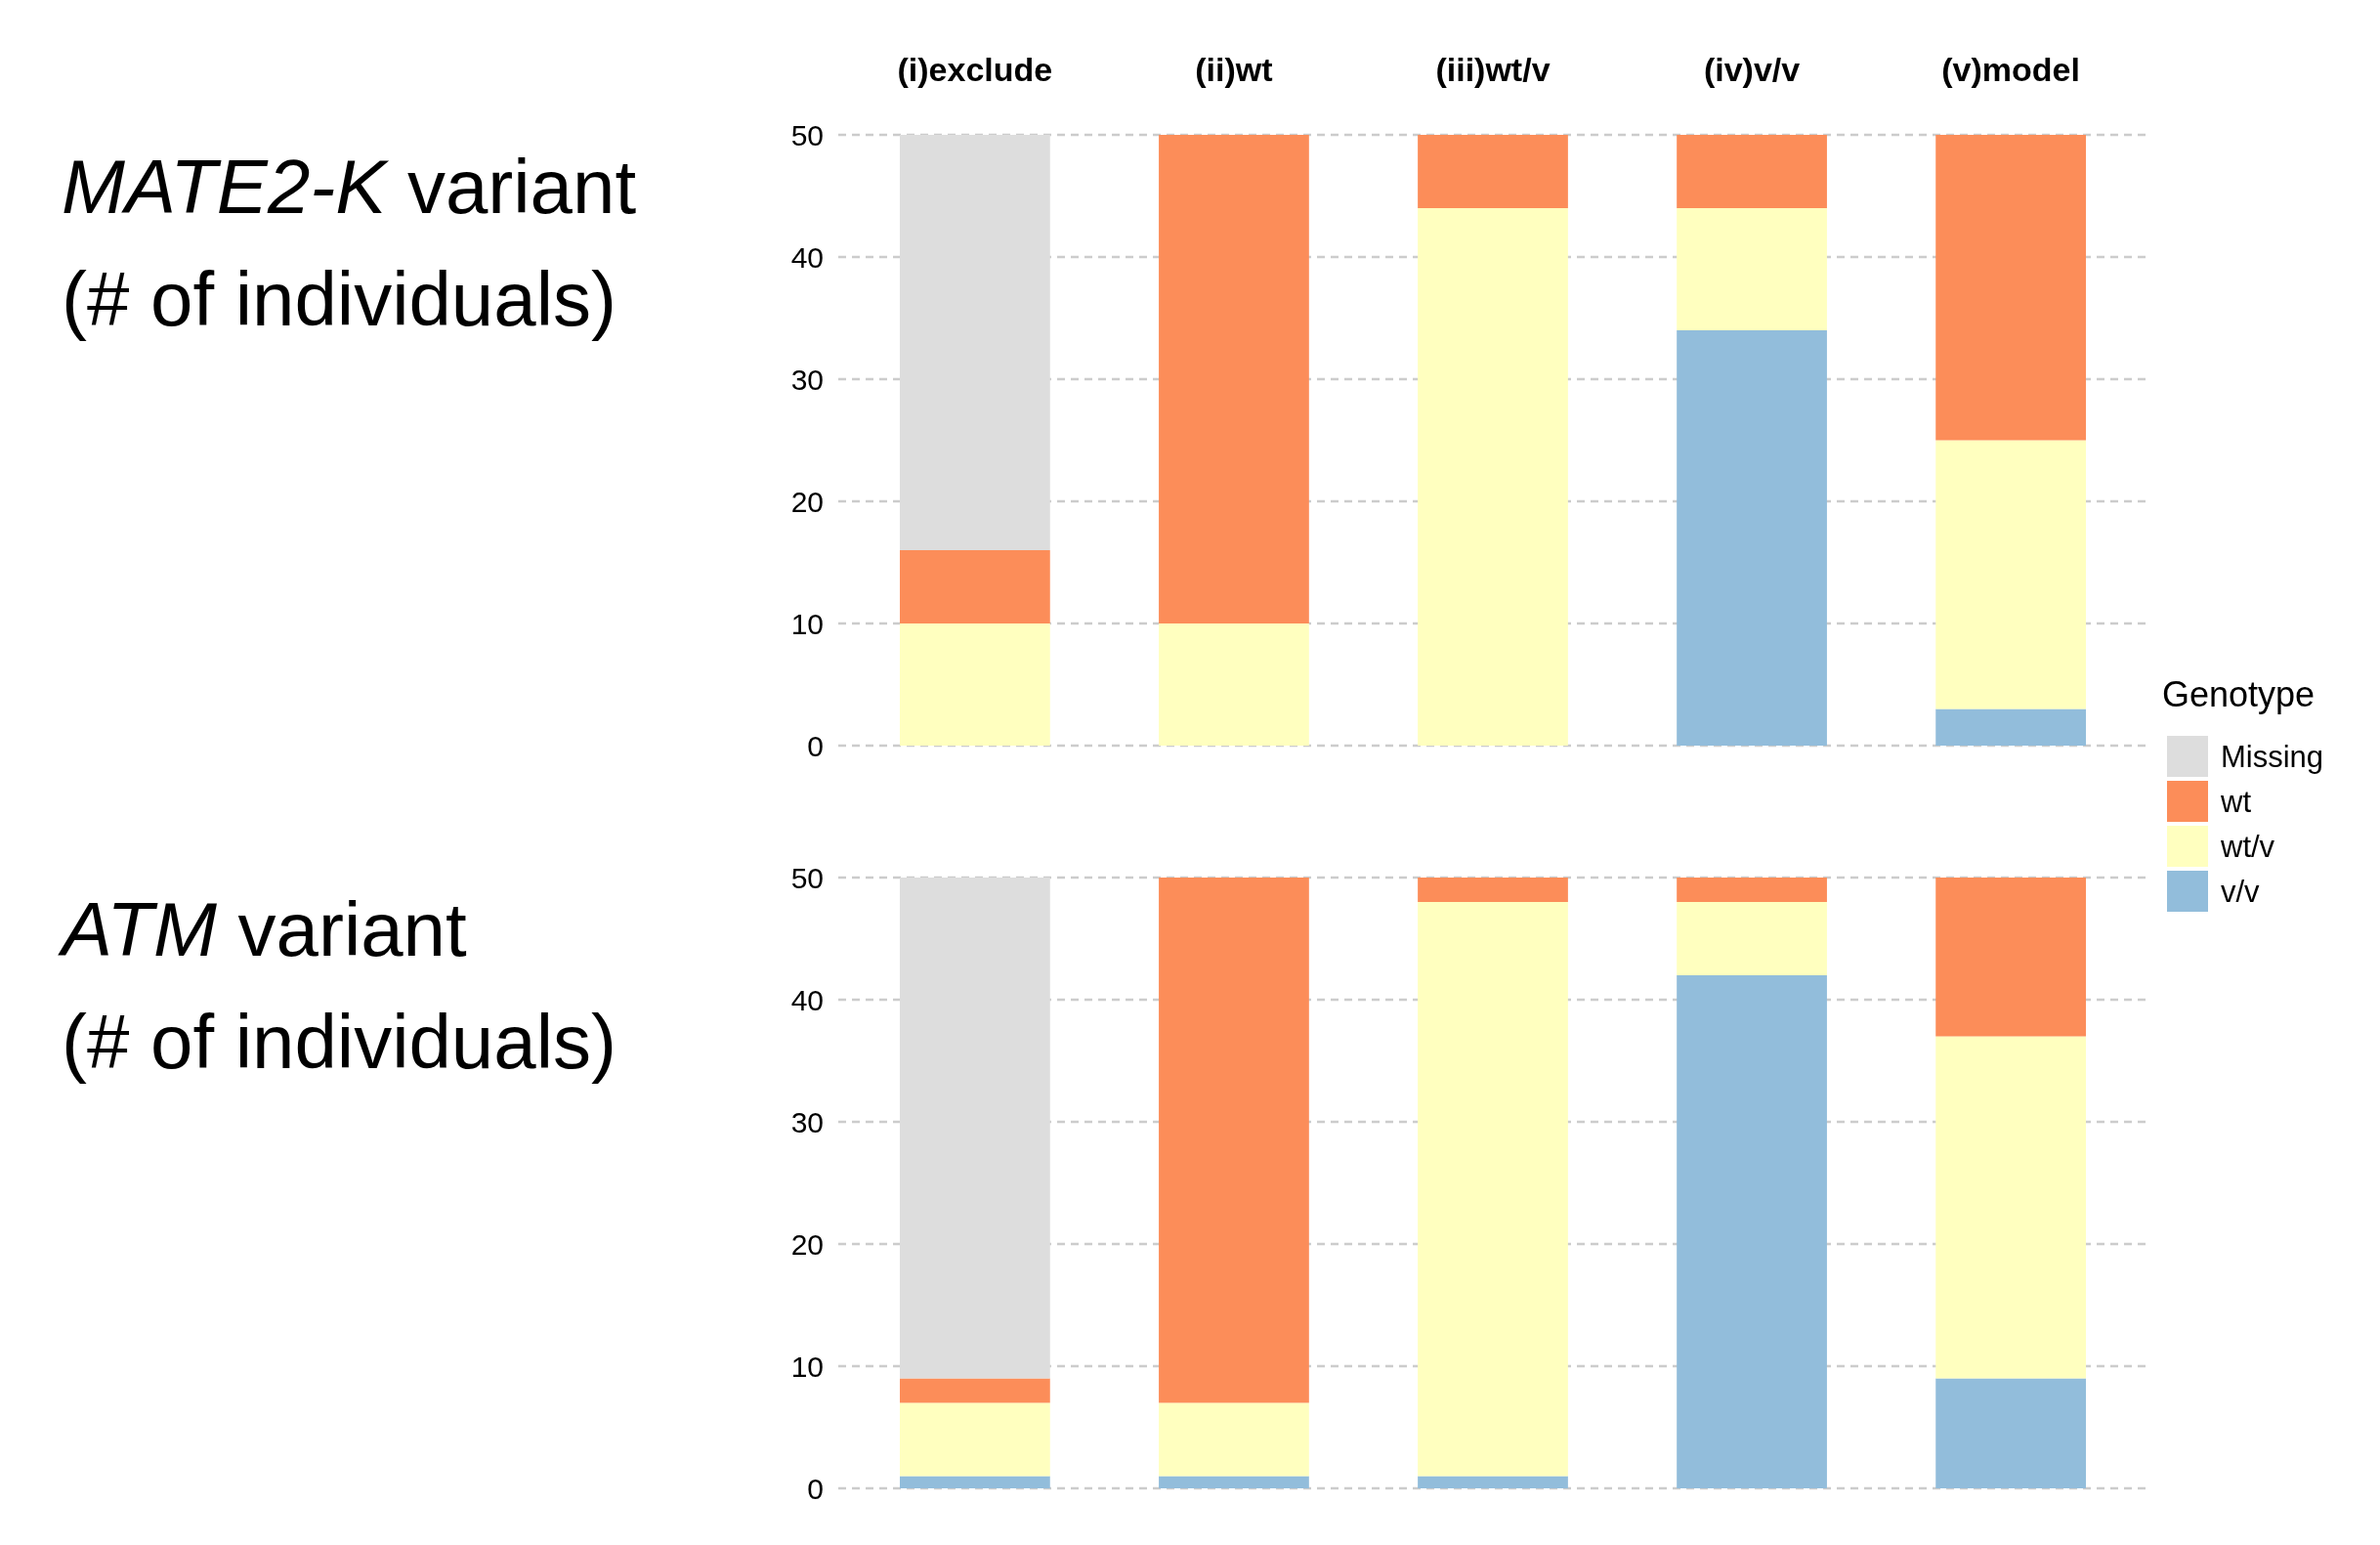 The image size is (2380, 1545). What do you see at coordinates (2010, 69) in the screenshot?
I see `x-tick-label: (v)model` at bounding box center [2010, 69].